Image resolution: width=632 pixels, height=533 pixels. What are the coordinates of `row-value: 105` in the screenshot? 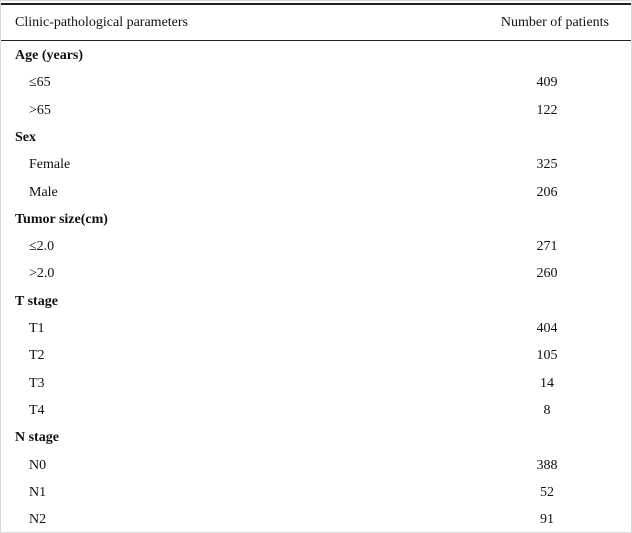 It's located at (547, 356).